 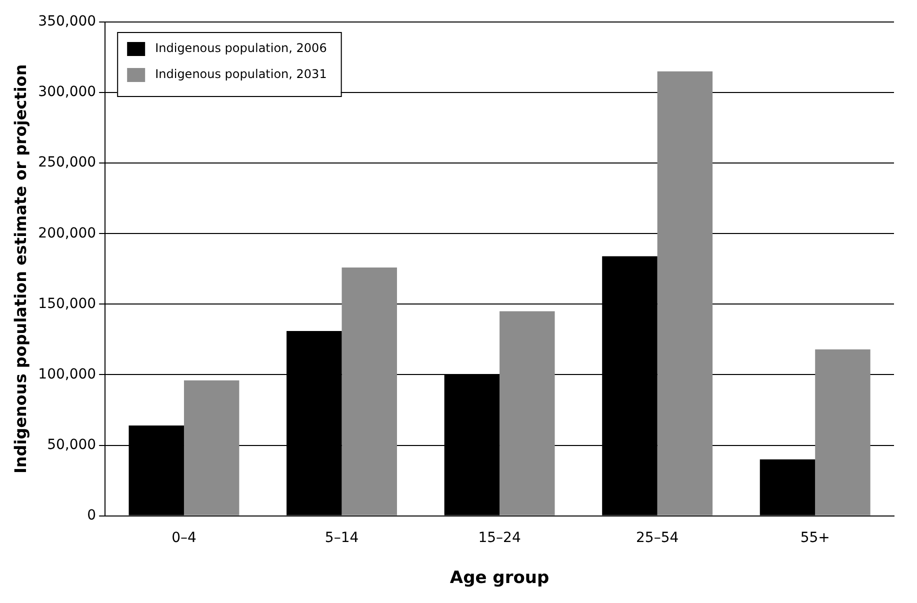 I want to click on legend-label: Indigenous population, 2031, so click(x=241, y=74).